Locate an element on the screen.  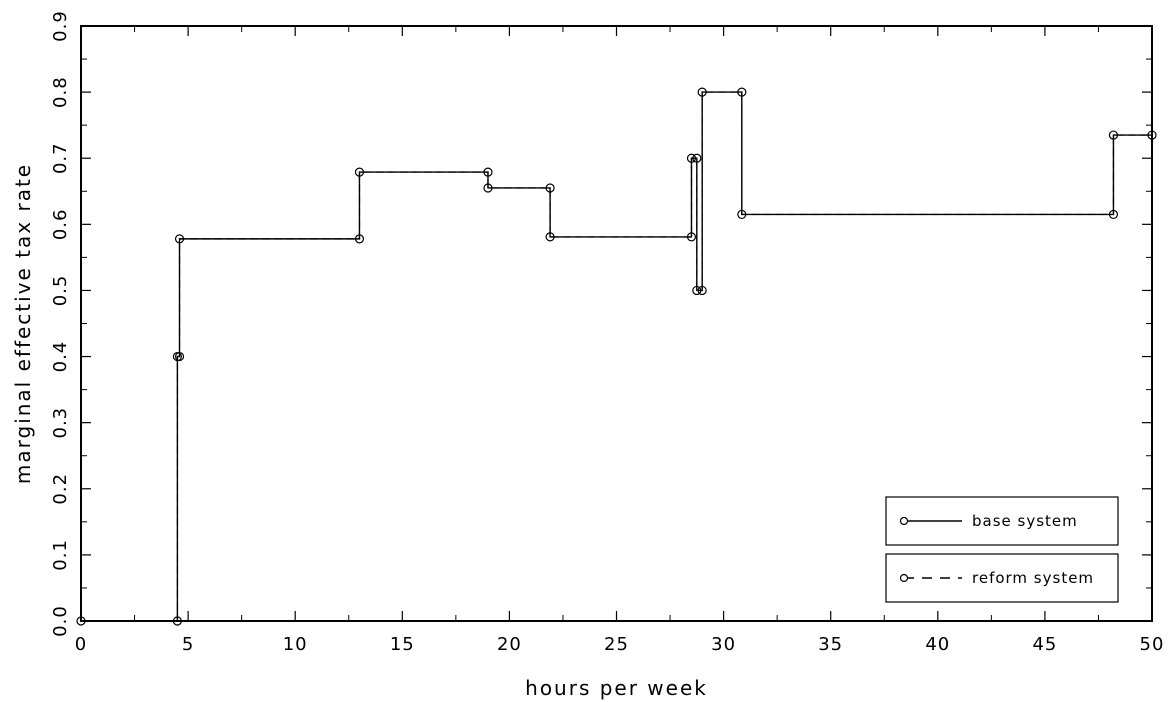
y-tick-label: 0.2 is located at coordinates (60, 489).